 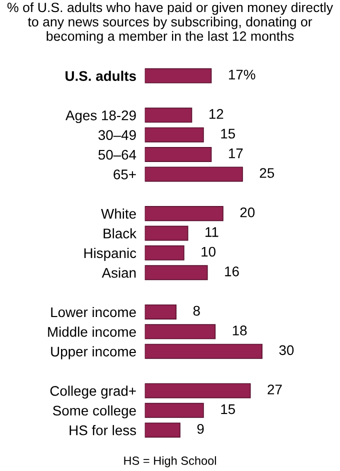 I want to click on data-label: 12, so click(x=216, y=114).